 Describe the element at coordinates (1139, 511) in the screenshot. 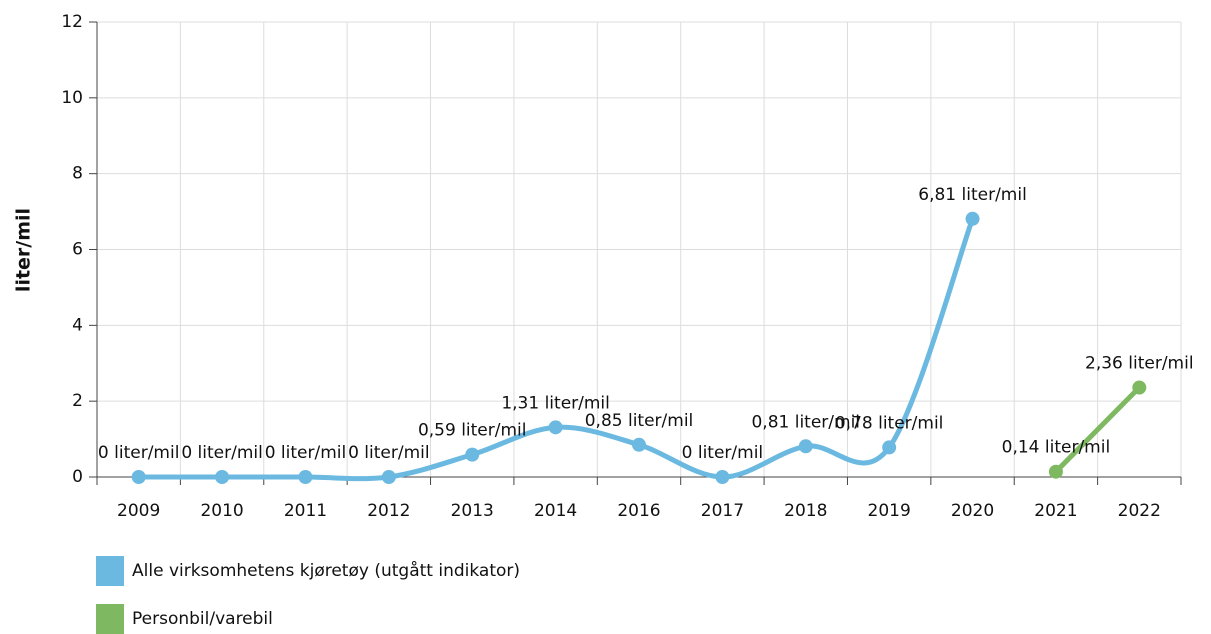

I see `x-tick-label: 2022` at that location.